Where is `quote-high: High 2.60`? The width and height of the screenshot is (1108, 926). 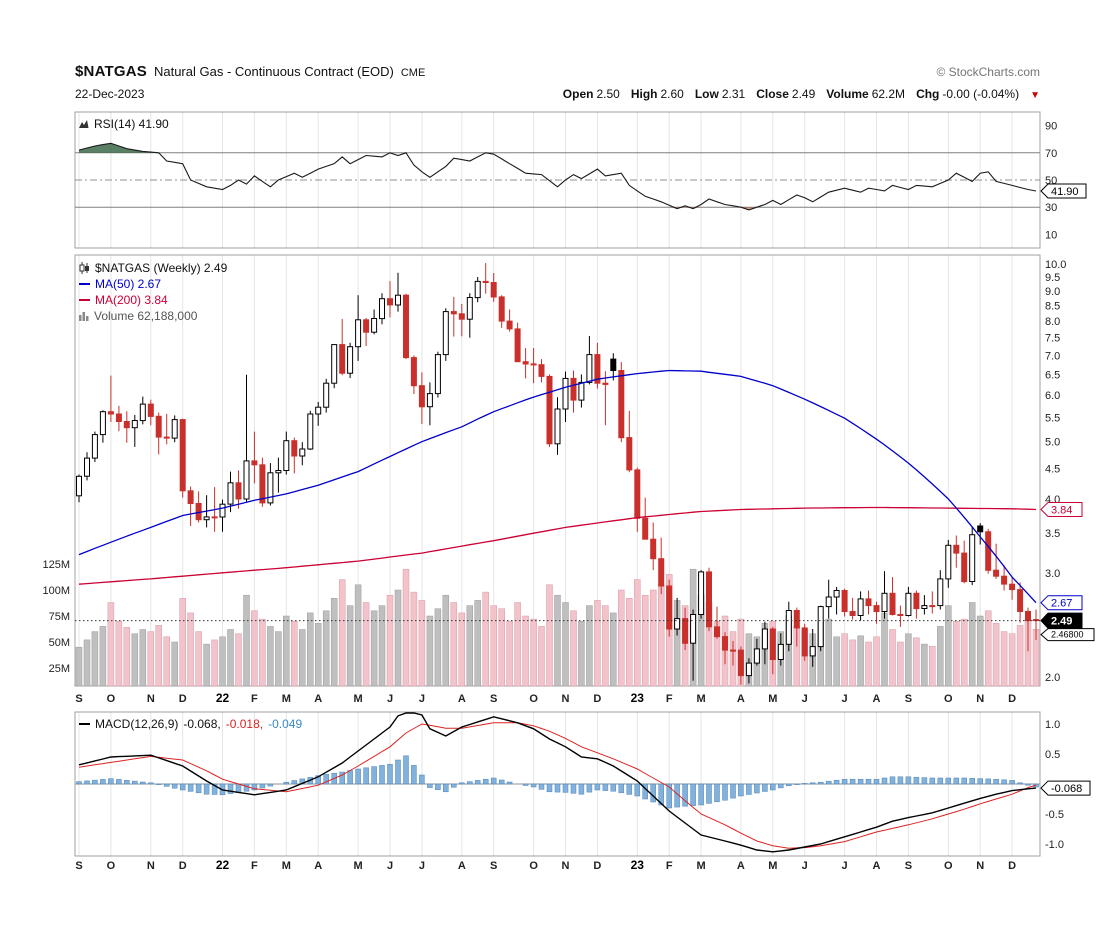
quote-high: High 2.60 is located at coordinates (657, 94).